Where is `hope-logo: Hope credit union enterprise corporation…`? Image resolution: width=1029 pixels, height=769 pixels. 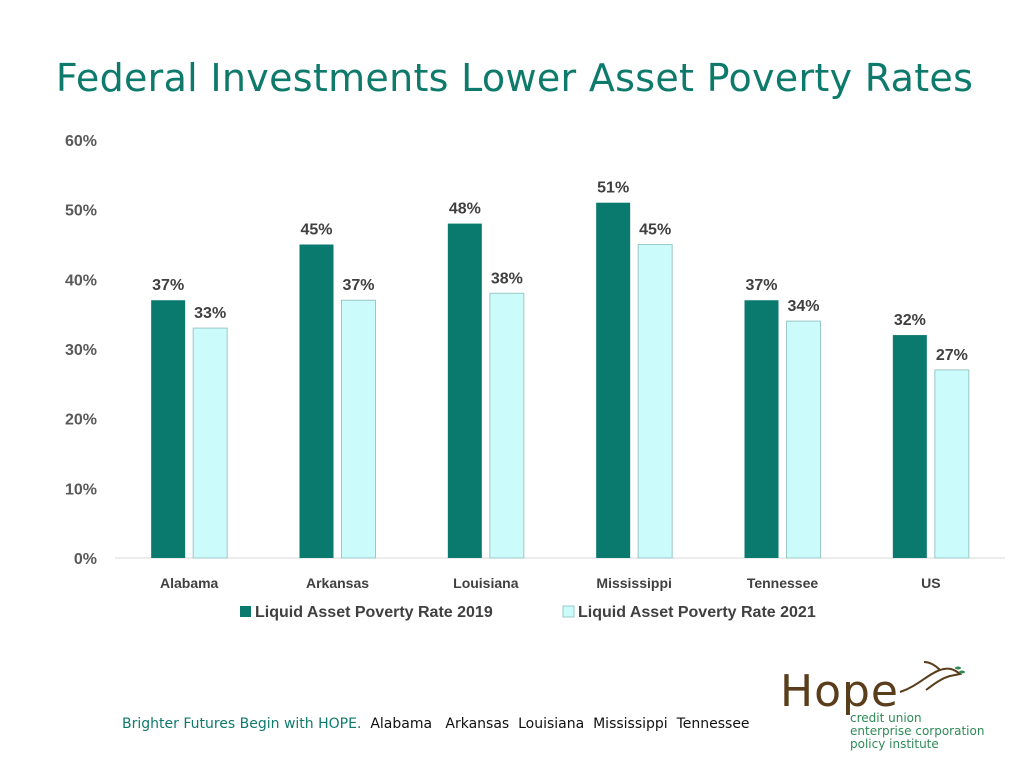 hope-logo: Hope credit union enterprise corporation… is located at coordinates (882, 706).